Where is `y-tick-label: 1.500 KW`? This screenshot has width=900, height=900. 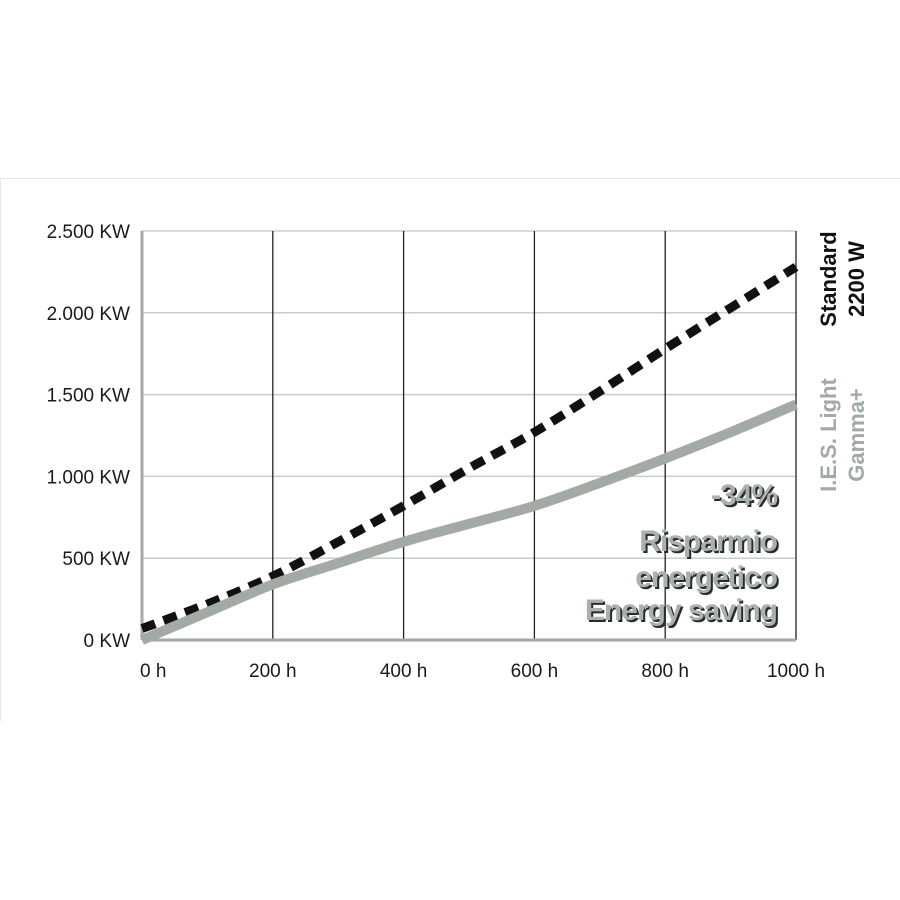 y-tick-label: 1.500 KW is located at coordinates (88, 396).